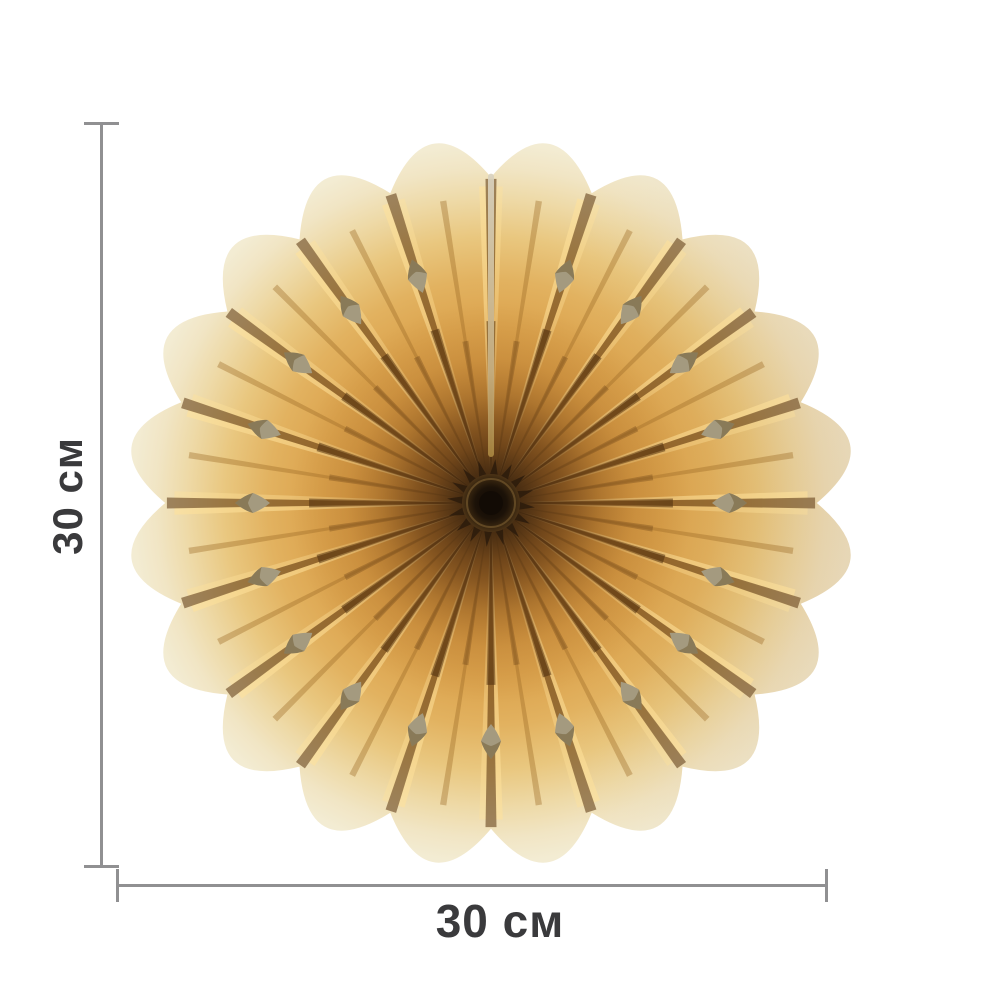 This screenshot has height=1000, width=1000. Describe the element at coordinates (472, 885) in the screenshot. I see `horizontal-dimension-line` at that location.